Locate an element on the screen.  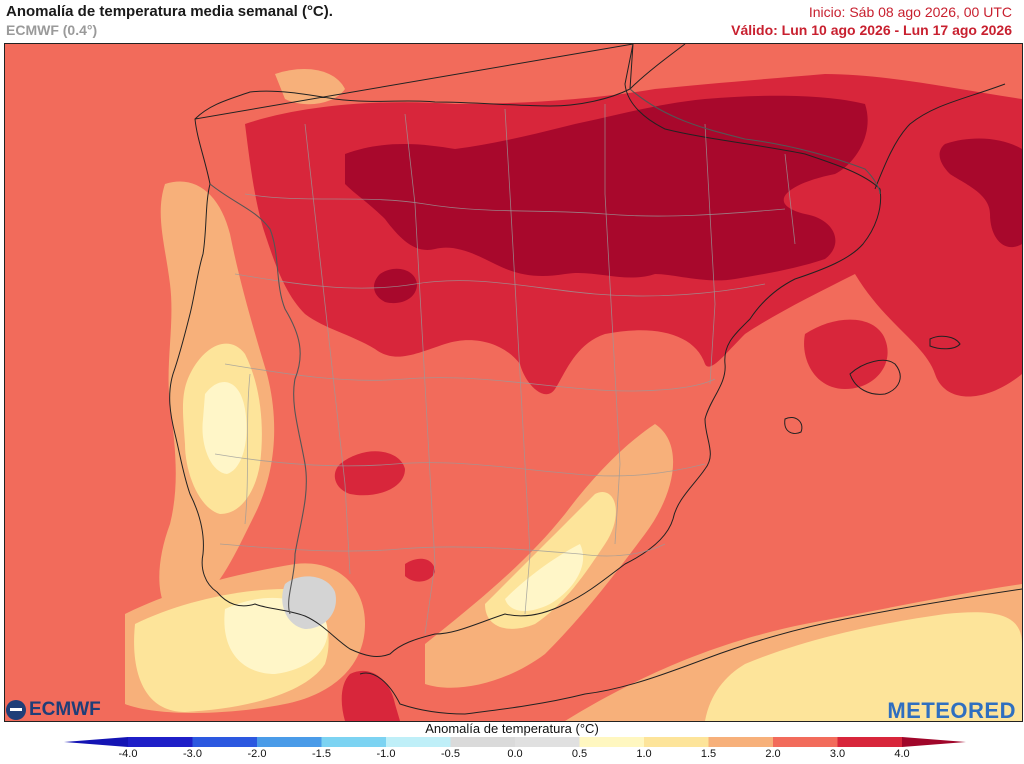
ecmwf-globe-icon is located at coordinates (16, 710).